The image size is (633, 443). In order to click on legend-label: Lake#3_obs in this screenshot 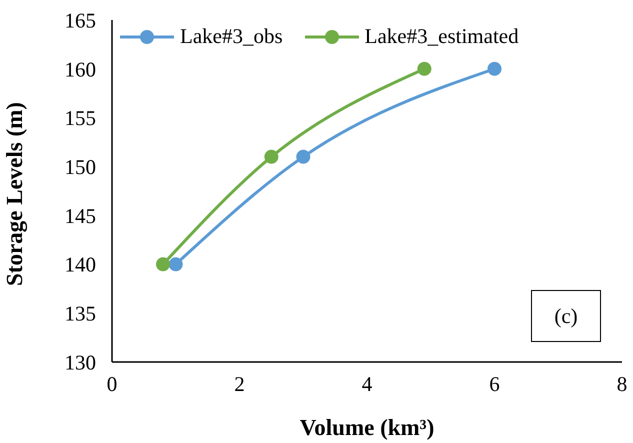, I will do `click(231, 36)`.